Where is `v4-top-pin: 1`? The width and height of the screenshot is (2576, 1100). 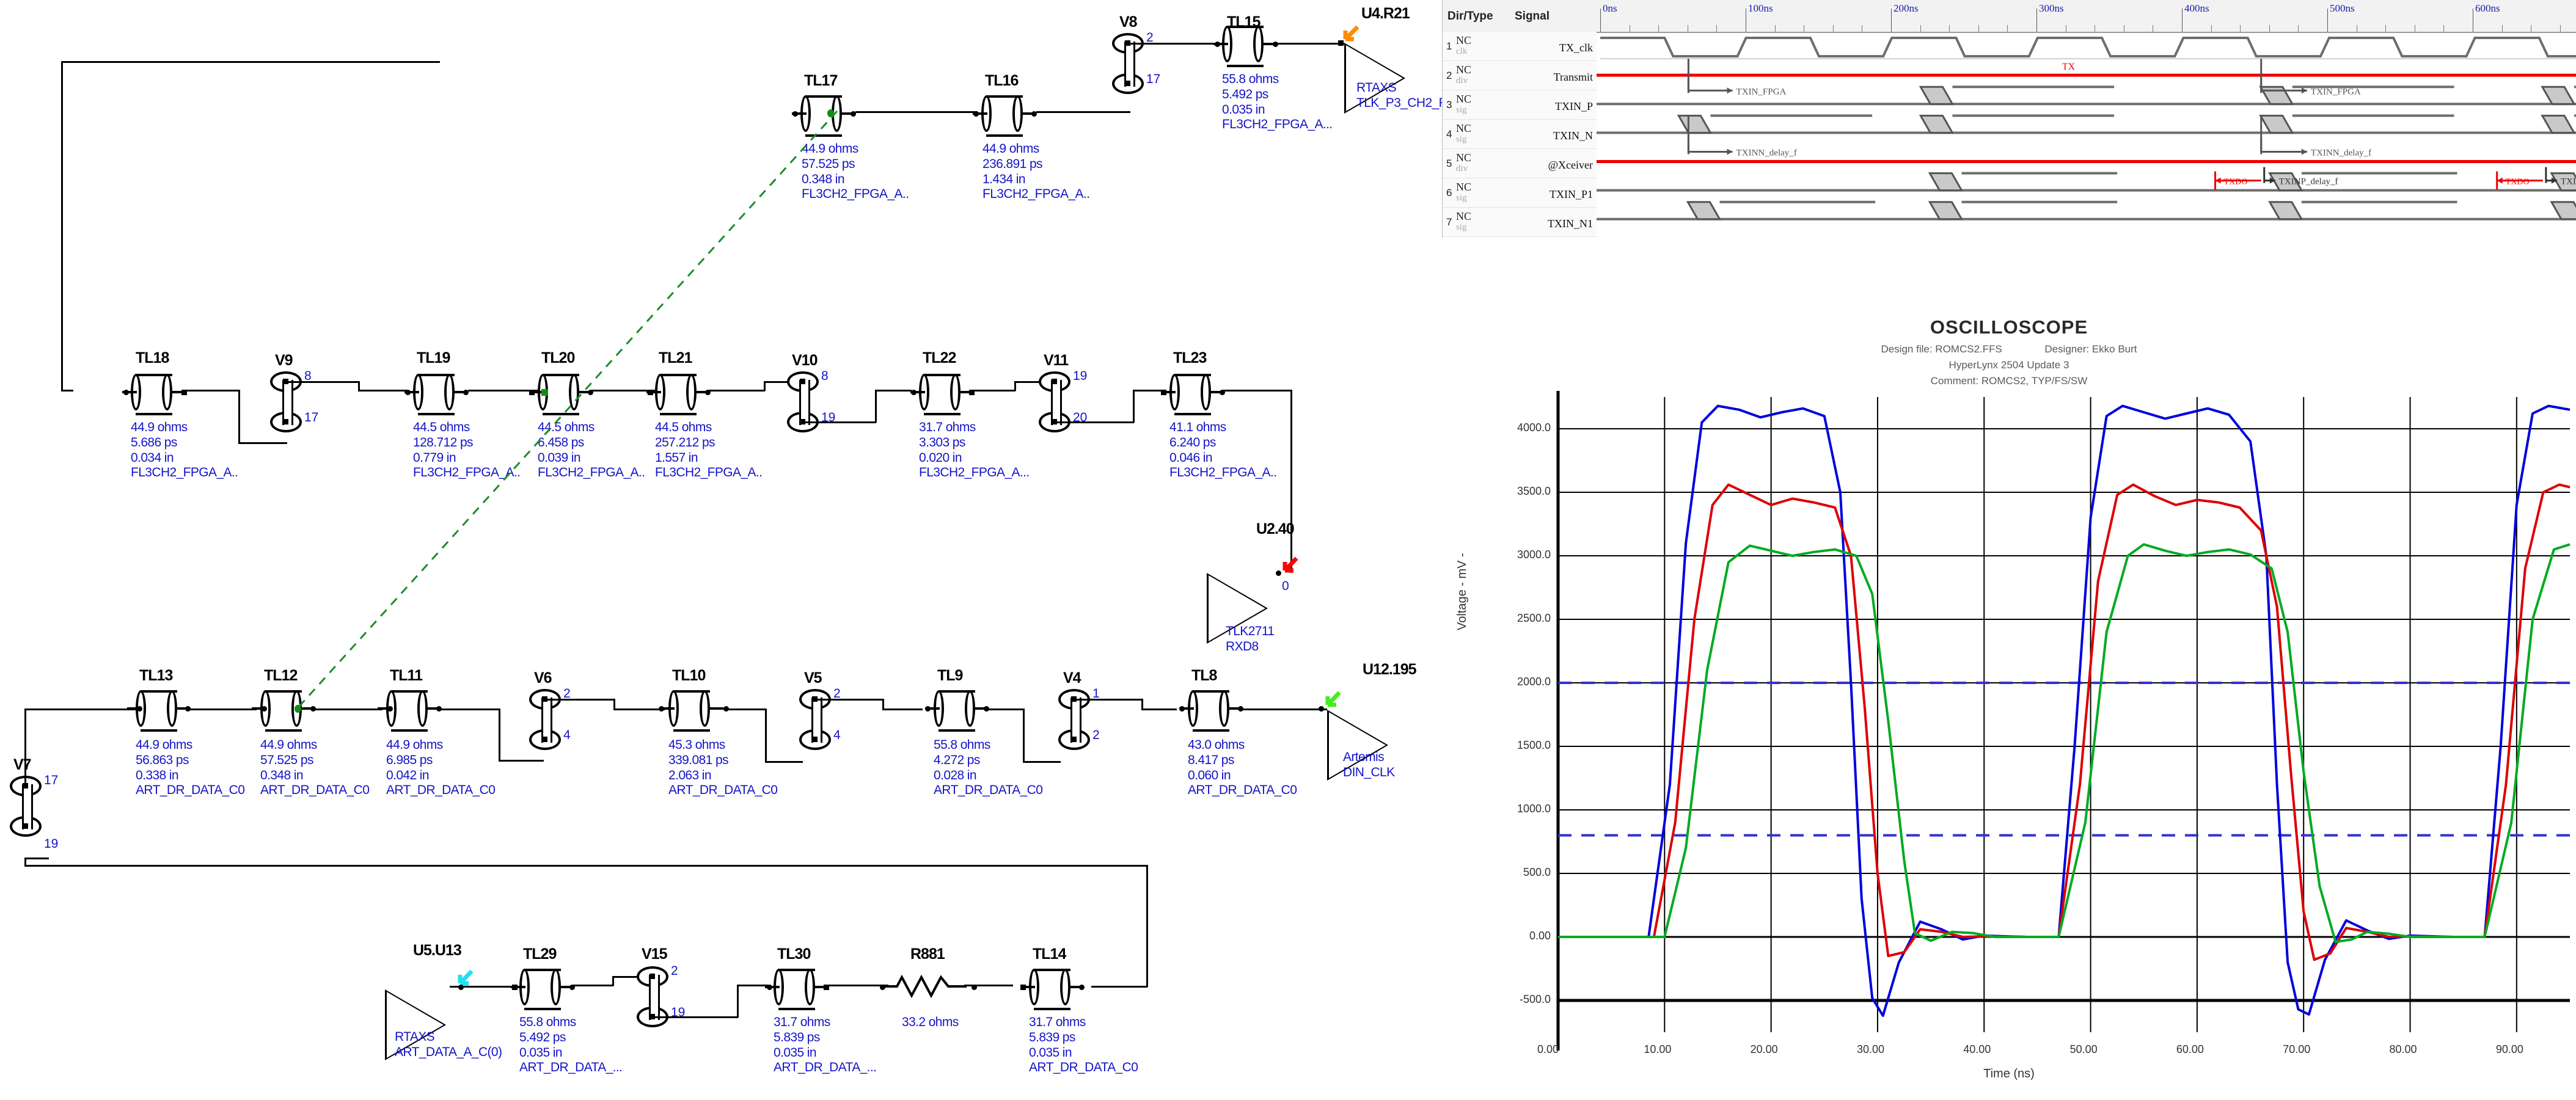 v4-top-pin: 1 is located at coordinates (1096, 694).